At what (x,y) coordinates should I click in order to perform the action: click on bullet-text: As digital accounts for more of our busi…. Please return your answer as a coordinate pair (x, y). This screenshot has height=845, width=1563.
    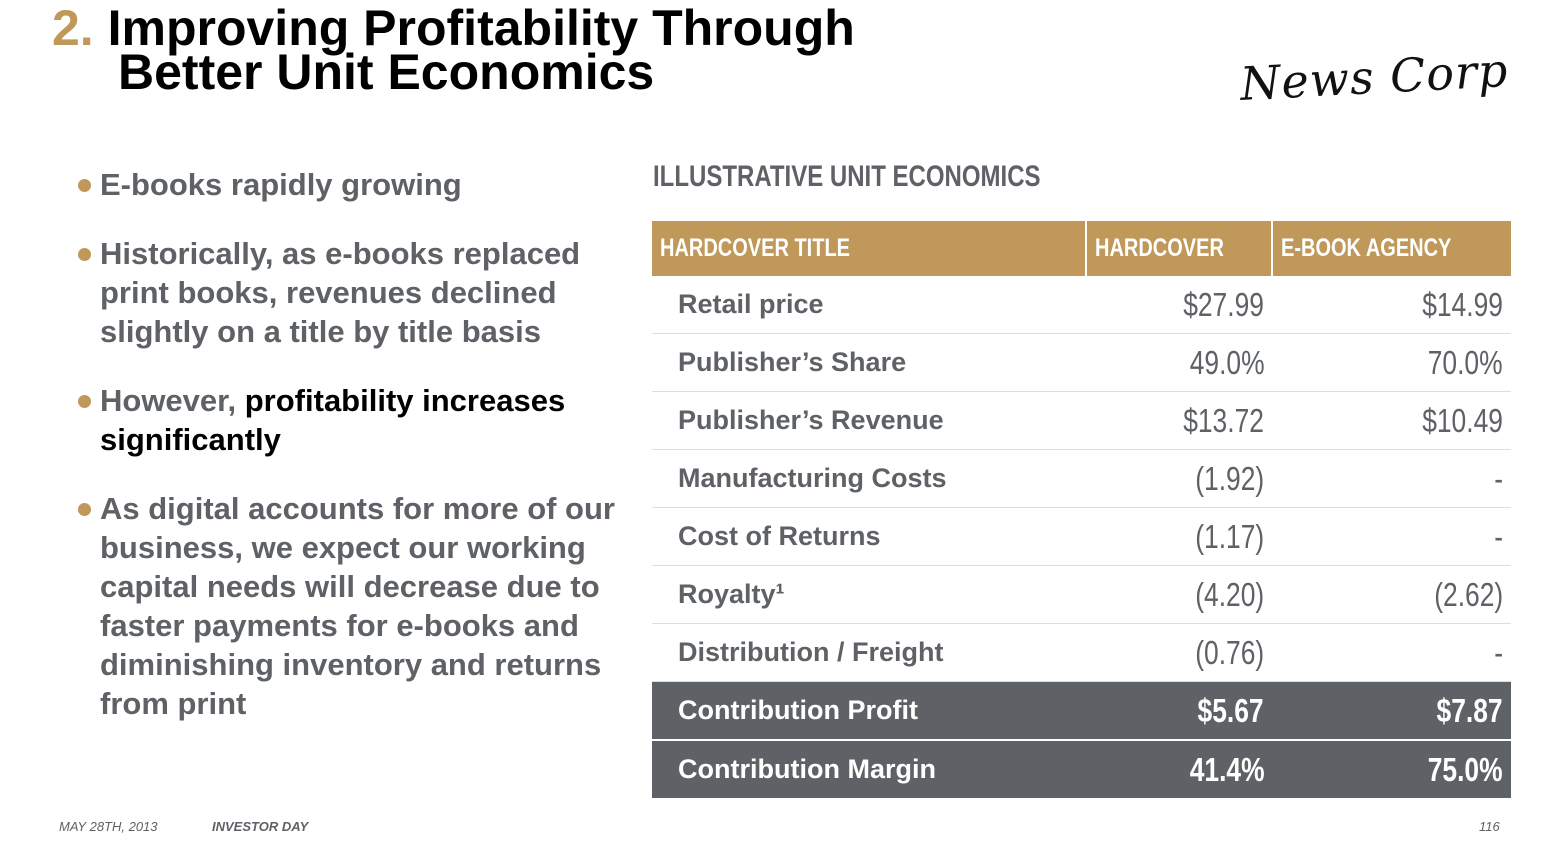
    Looking at the image, I should click on (357, 606).